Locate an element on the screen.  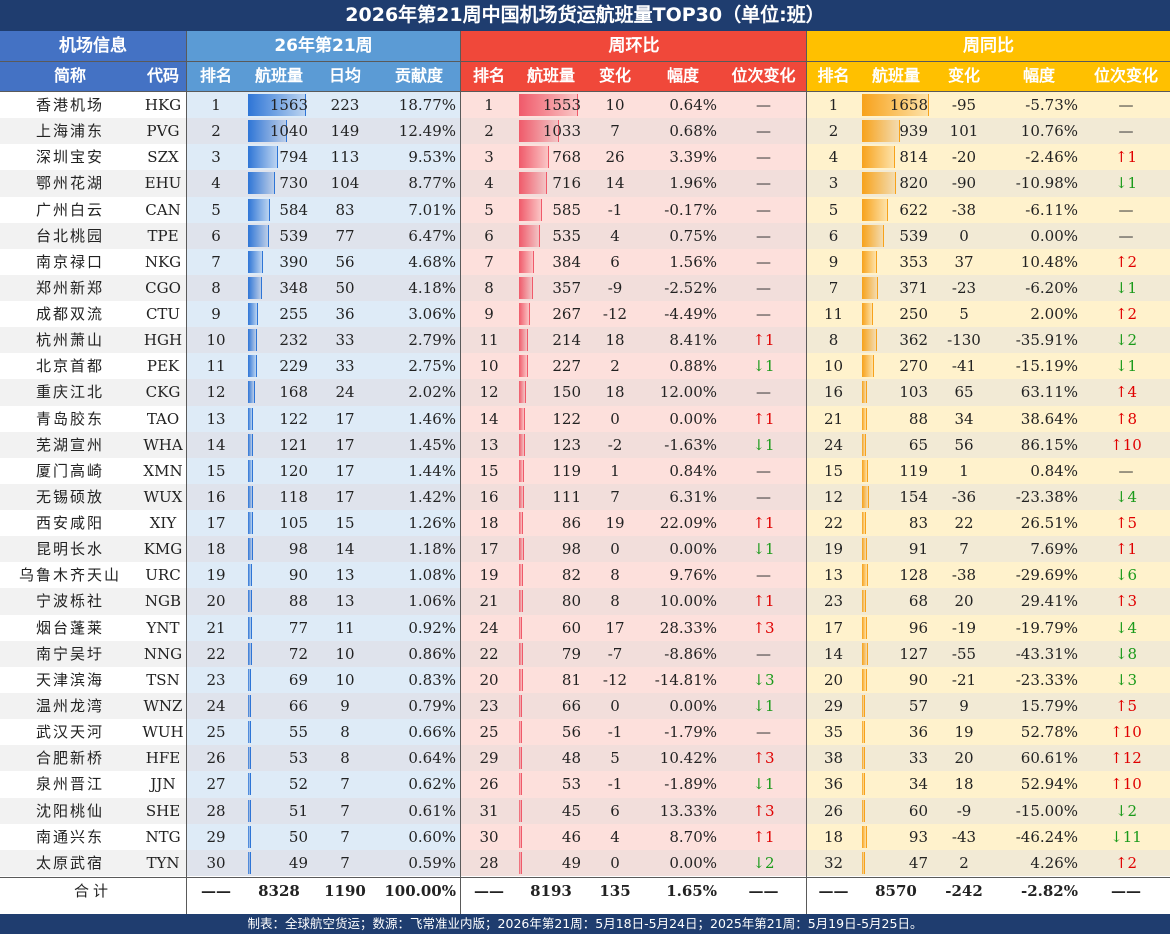
cell-yoy-rank: 1 is located at coordinates (833, 105).